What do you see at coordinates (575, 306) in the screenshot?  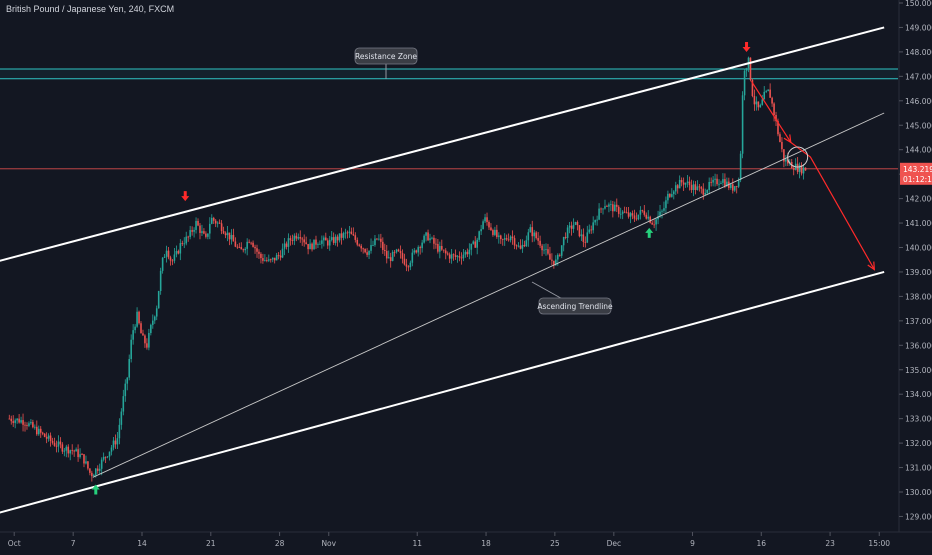 I see `ascending-trendline-callout-box` at bounding box center [575, 306].